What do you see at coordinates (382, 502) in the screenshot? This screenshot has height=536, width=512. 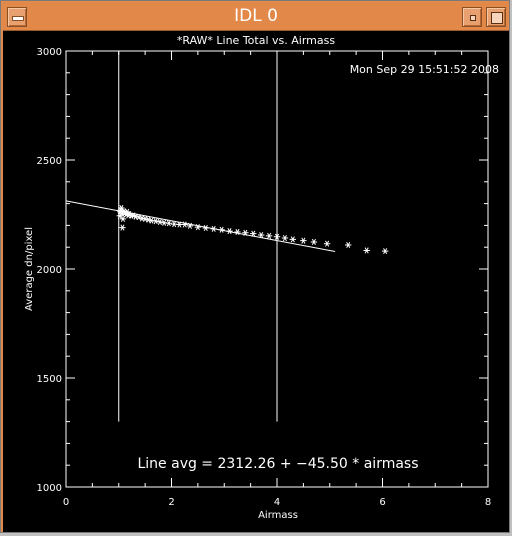 I see `x-tick-label: 6` at bounding box center [382, 502].